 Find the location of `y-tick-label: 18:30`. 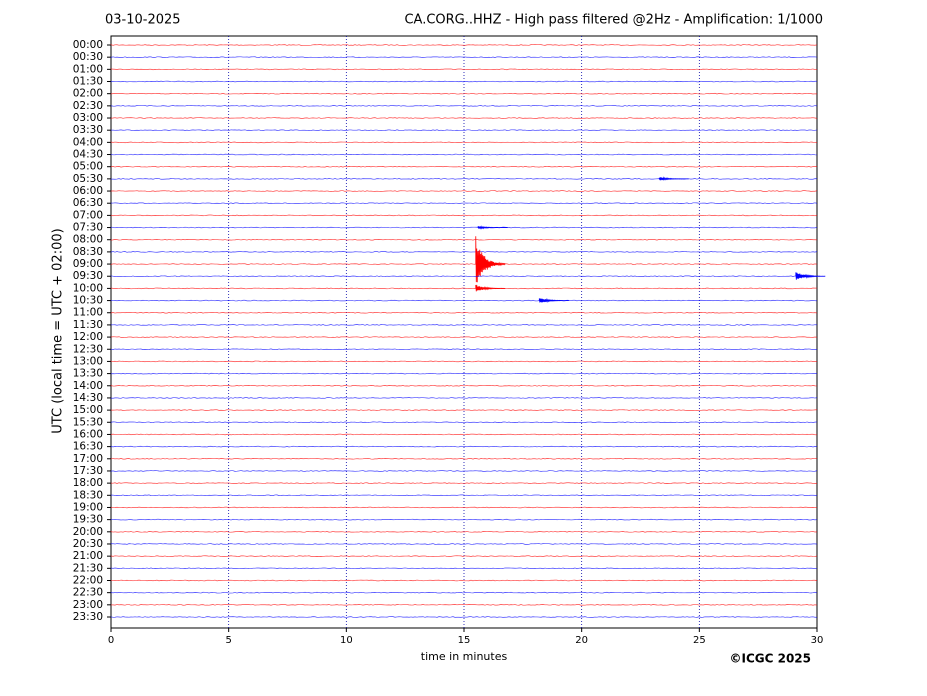

y-tick-label: 18:30 is located at coordinates (88, 495).